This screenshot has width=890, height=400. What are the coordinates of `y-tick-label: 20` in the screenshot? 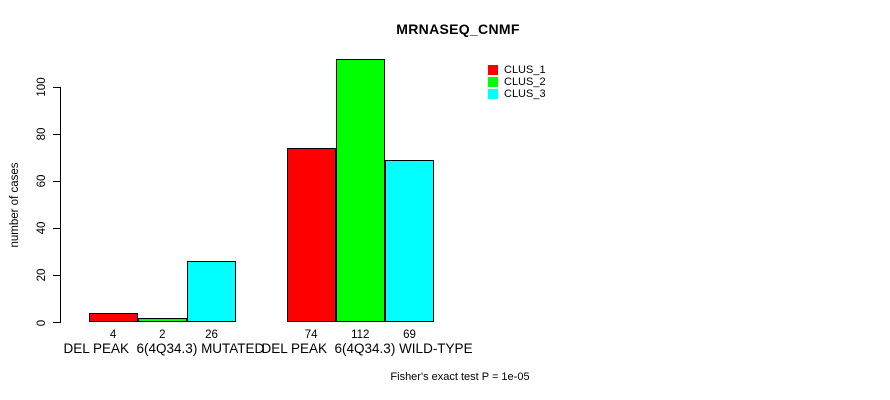 It's located at (42, 275).